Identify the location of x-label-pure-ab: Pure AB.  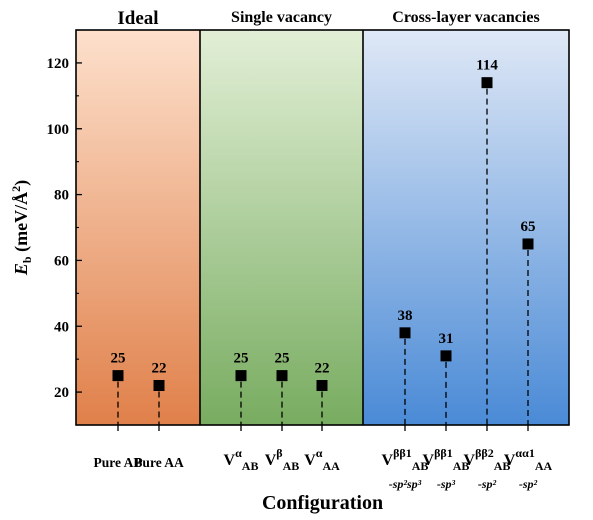
(118, 462).